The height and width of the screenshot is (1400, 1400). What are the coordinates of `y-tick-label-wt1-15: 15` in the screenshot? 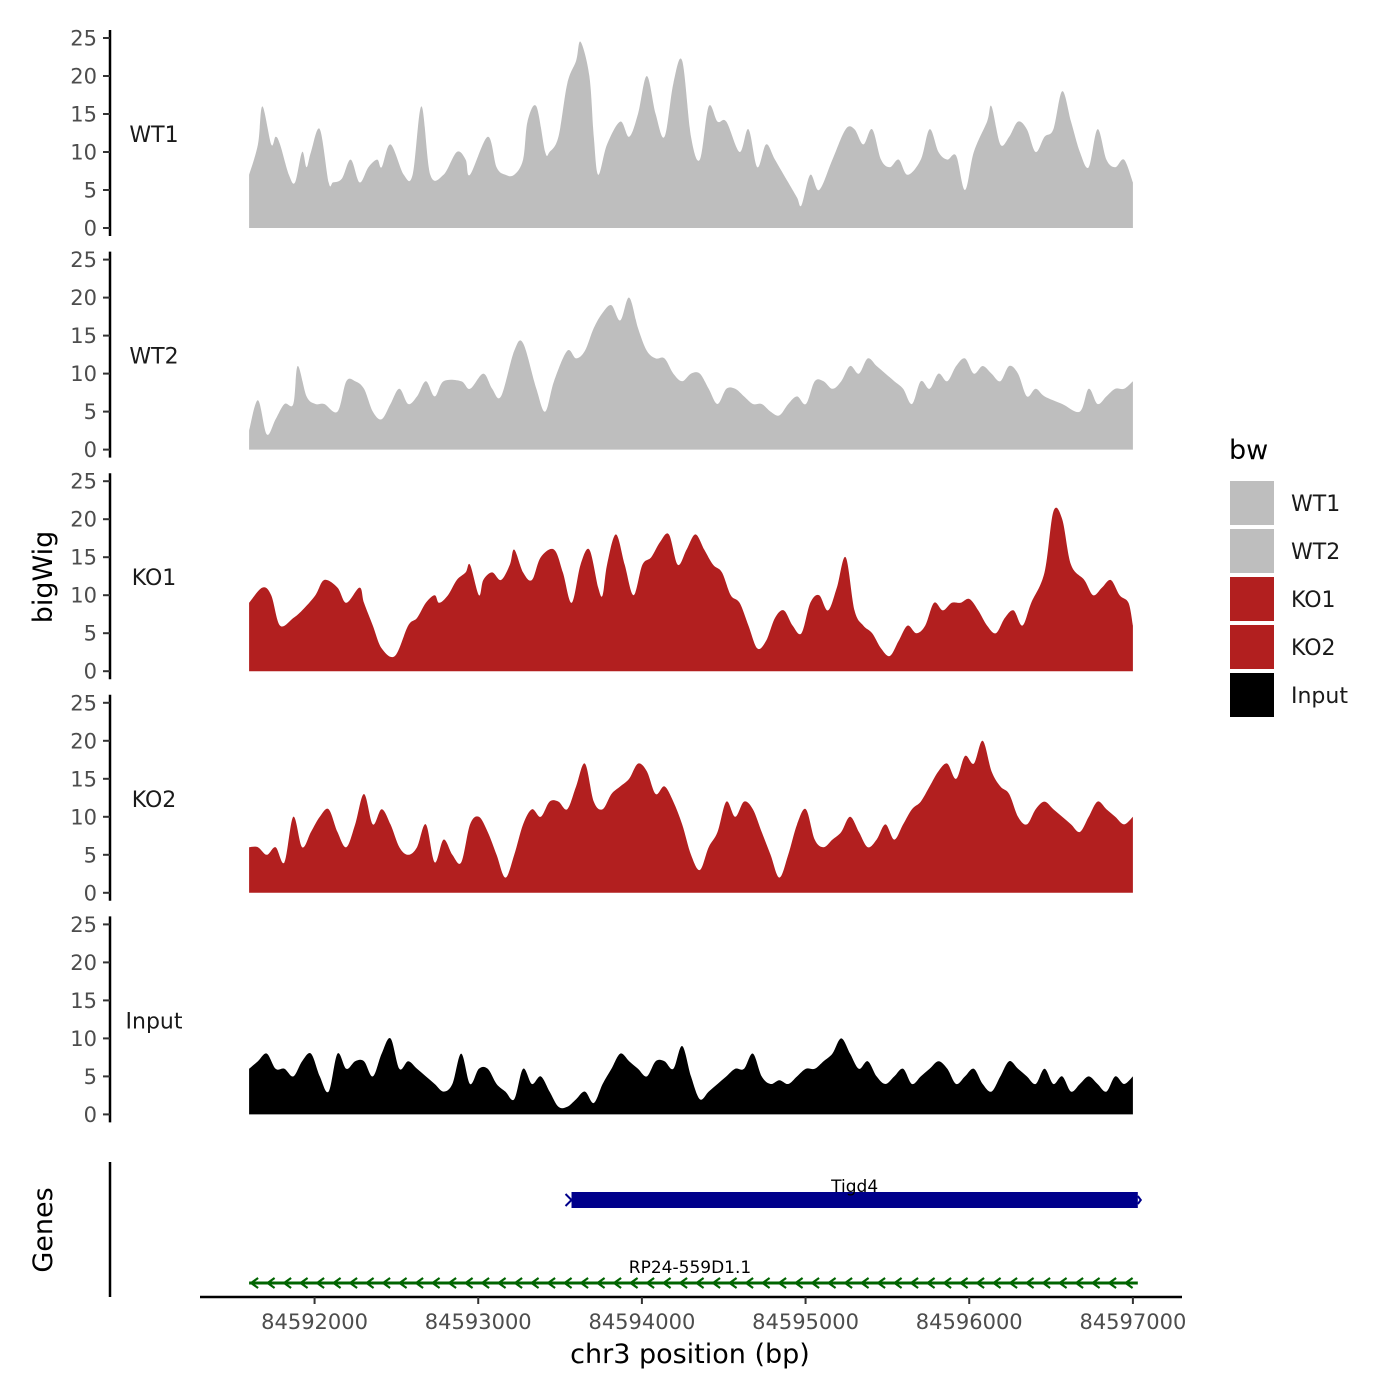 It's located at (83, 115).